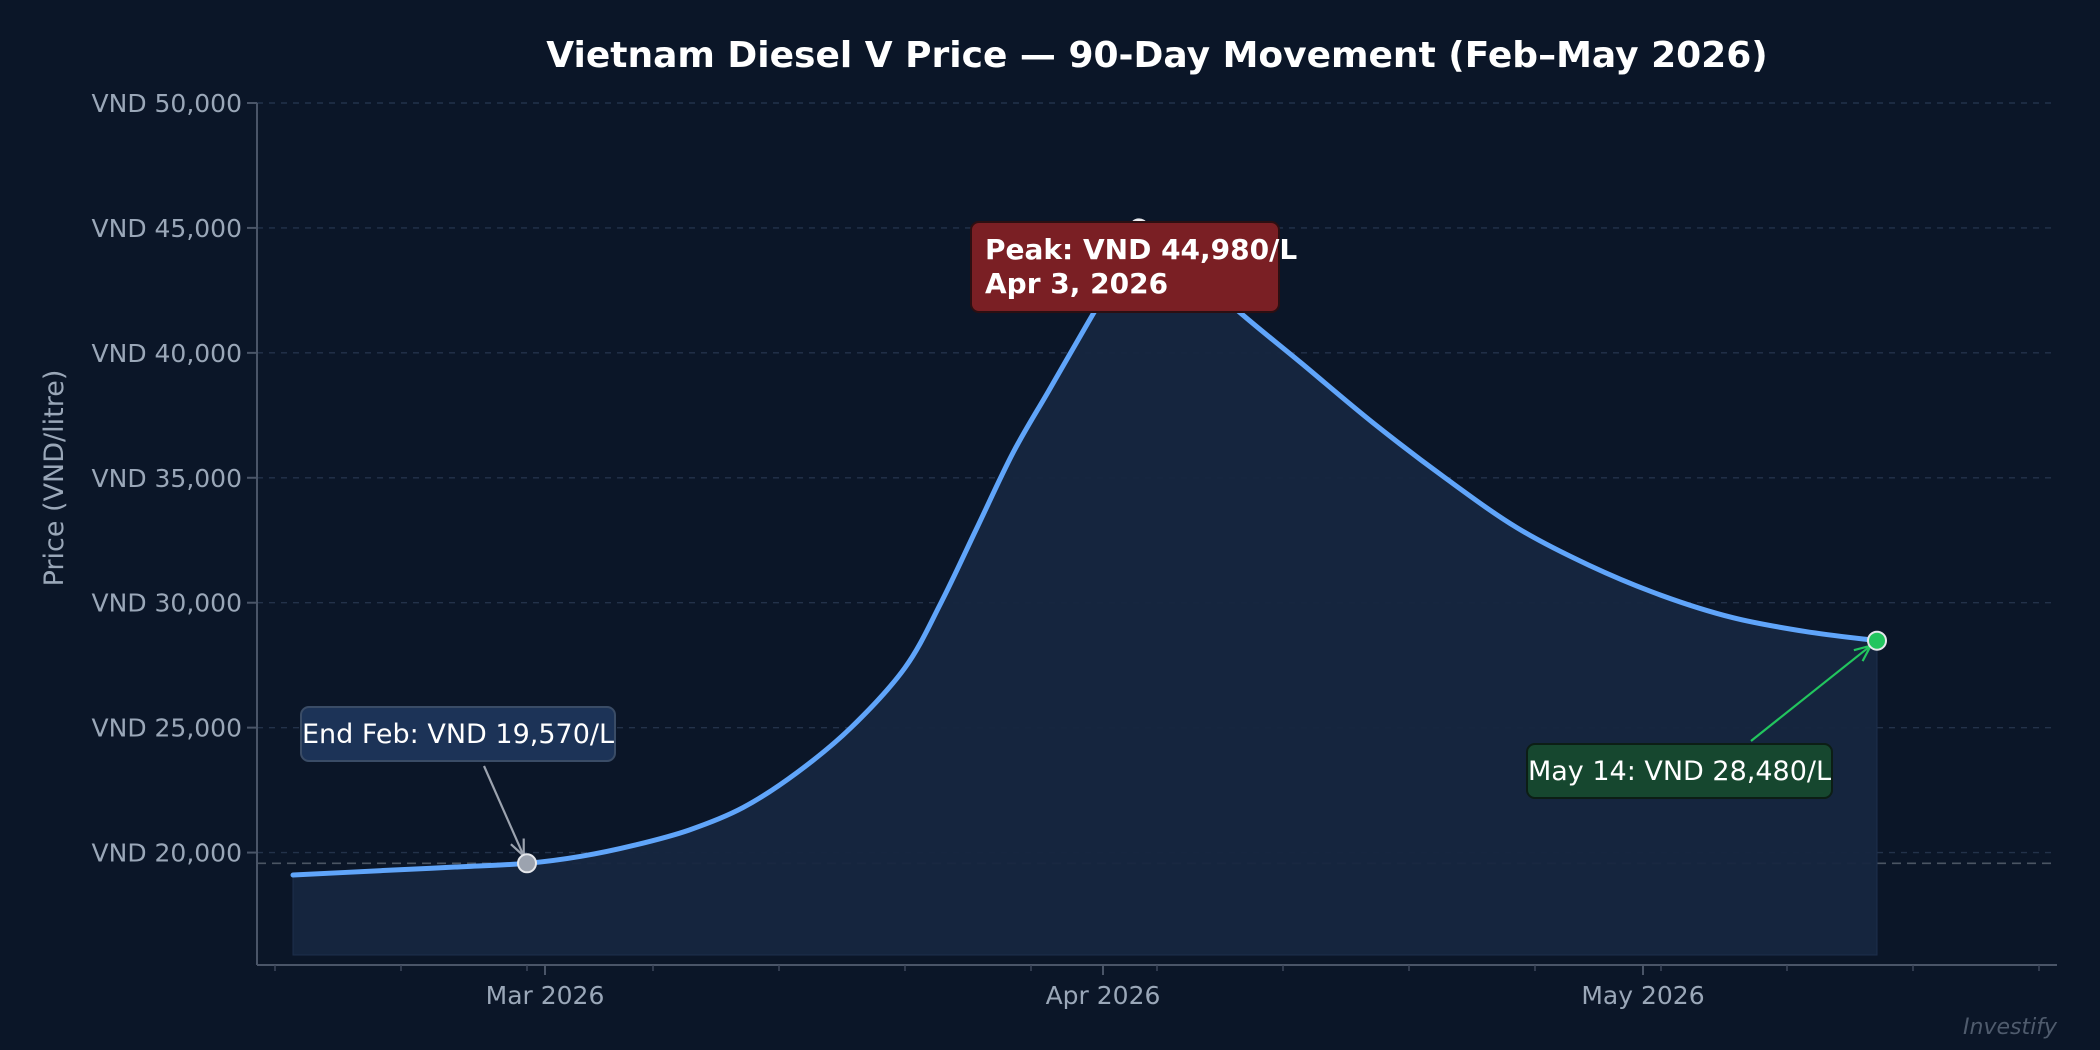 The height and width of the screenshot is (1050, 2100). Describe the element at coordinates (1706, 714) in the screenshot. I see `annotation: May 14: VND 28,480/L` at that location.